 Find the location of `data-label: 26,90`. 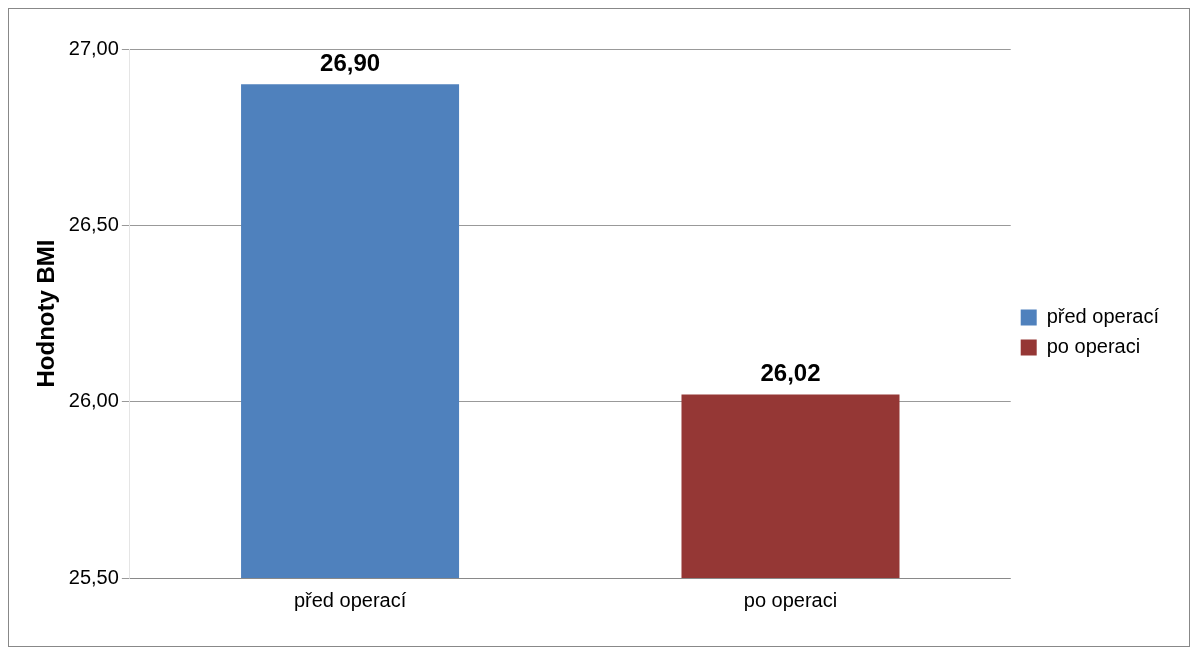

data-label: 26,90 is located at coordinates (350, 62).